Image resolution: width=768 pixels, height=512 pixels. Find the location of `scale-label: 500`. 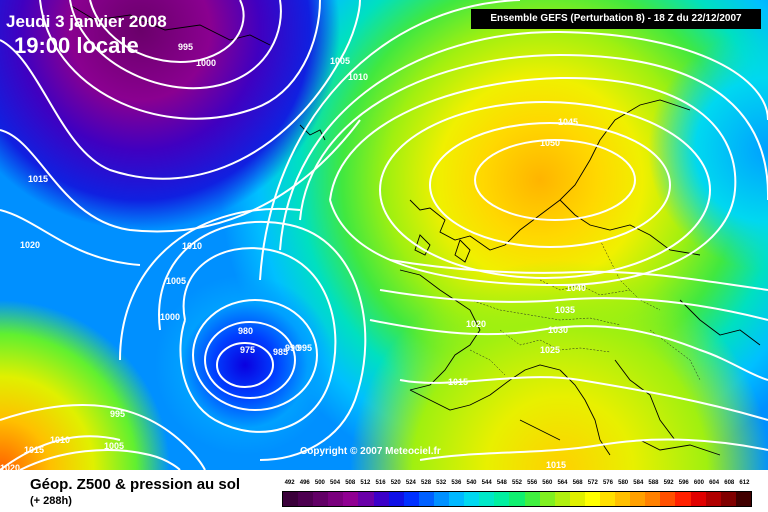

scale-label: 500 is located at coordinates (319, 483).